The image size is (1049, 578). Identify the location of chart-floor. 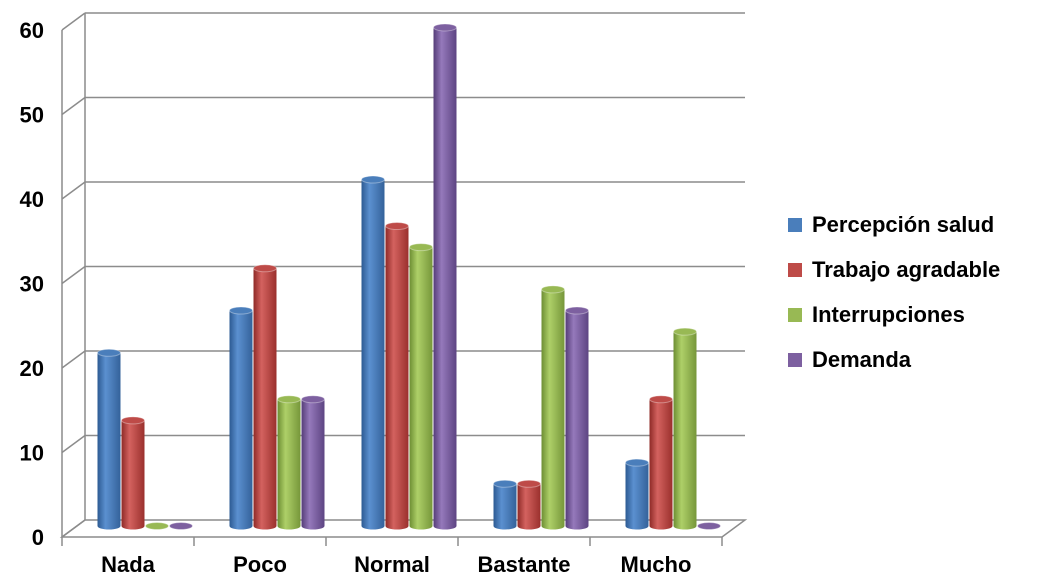
(403, 528).